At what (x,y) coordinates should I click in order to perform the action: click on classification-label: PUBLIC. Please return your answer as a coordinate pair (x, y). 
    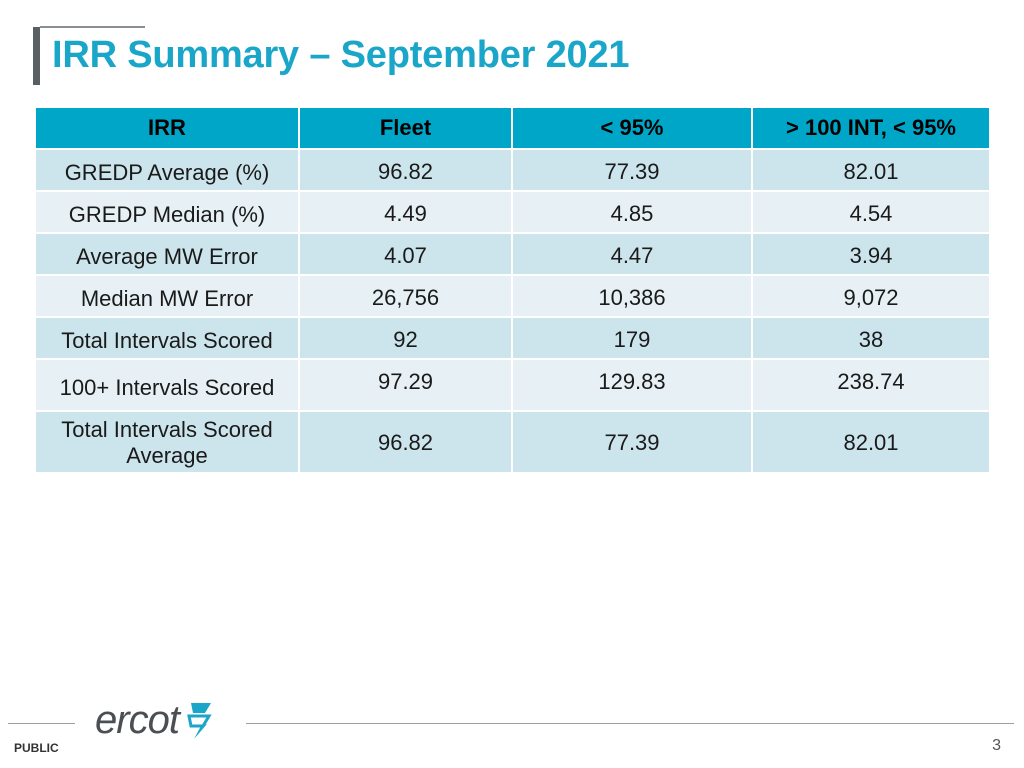
    Looking at the image, I should click on (36, 748).